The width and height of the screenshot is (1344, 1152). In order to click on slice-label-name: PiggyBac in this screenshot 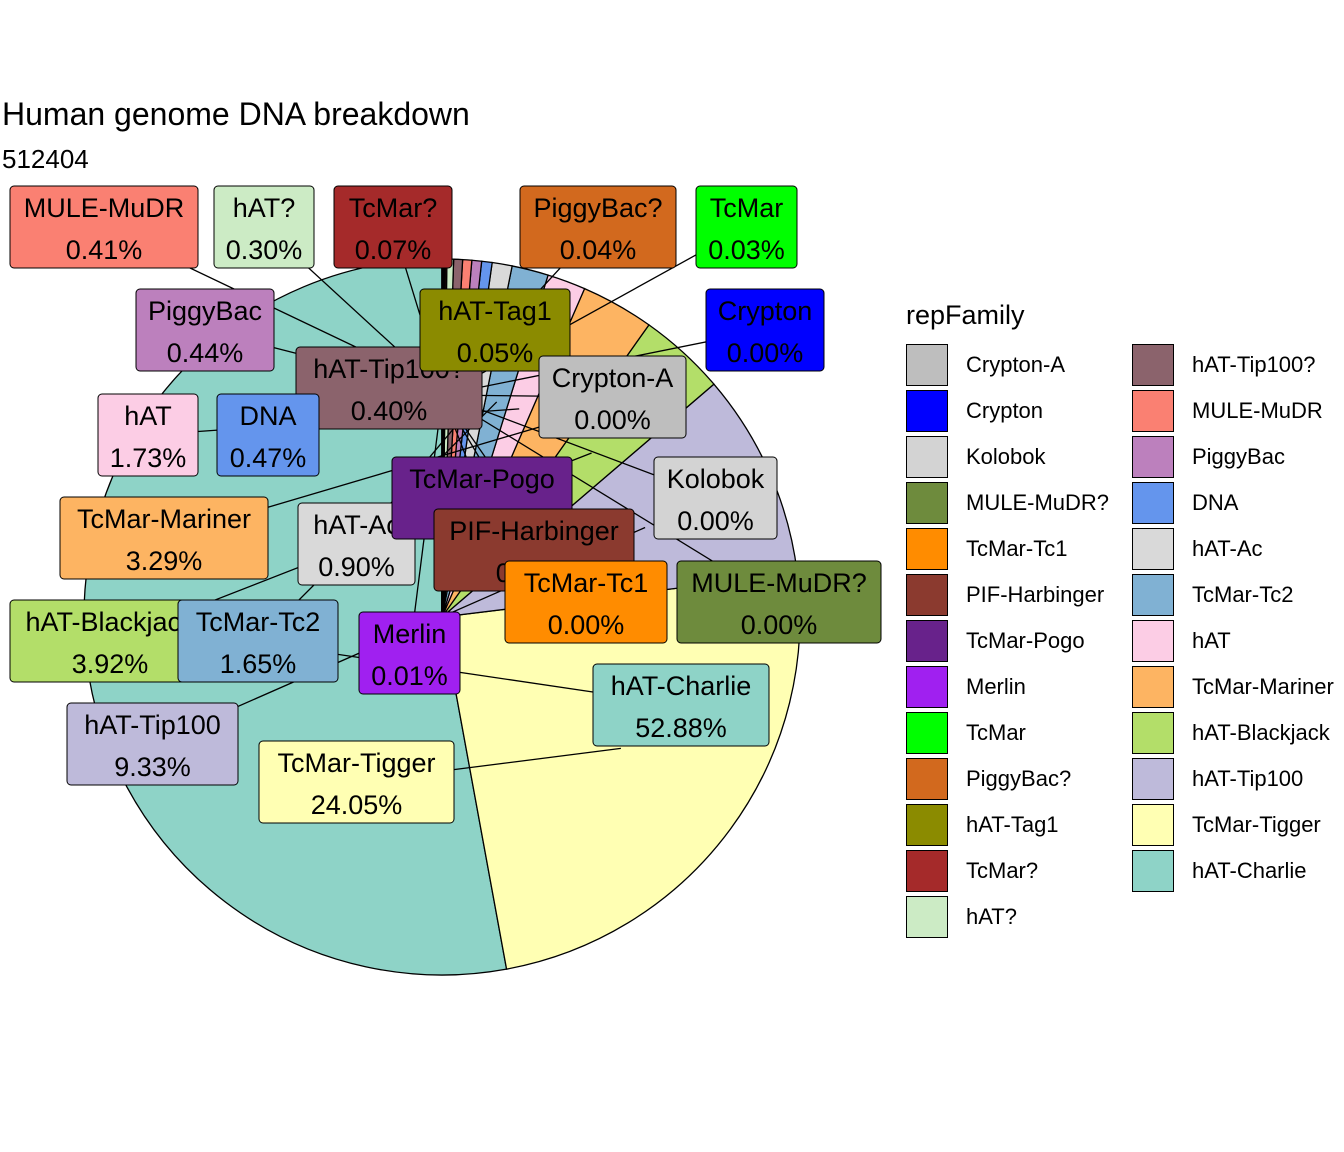, I will do `click(205, 311)`.